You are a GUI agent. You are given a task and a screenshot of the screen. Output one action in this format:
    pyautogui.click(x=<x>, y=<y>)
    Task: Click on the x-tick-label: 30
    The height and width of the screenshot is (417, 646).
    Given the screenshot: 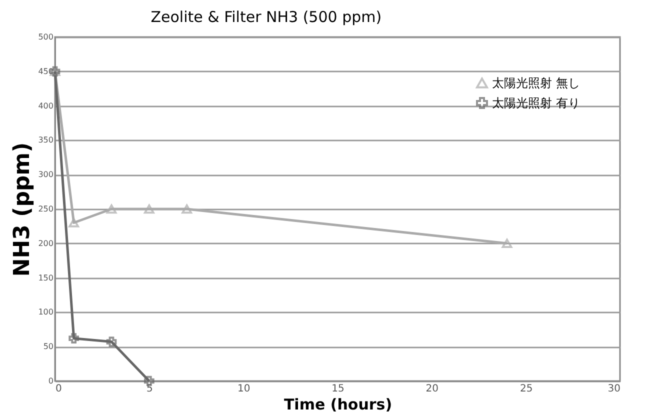 What is the action you would take?
    pyautogui.click(x=614, y=389)
    